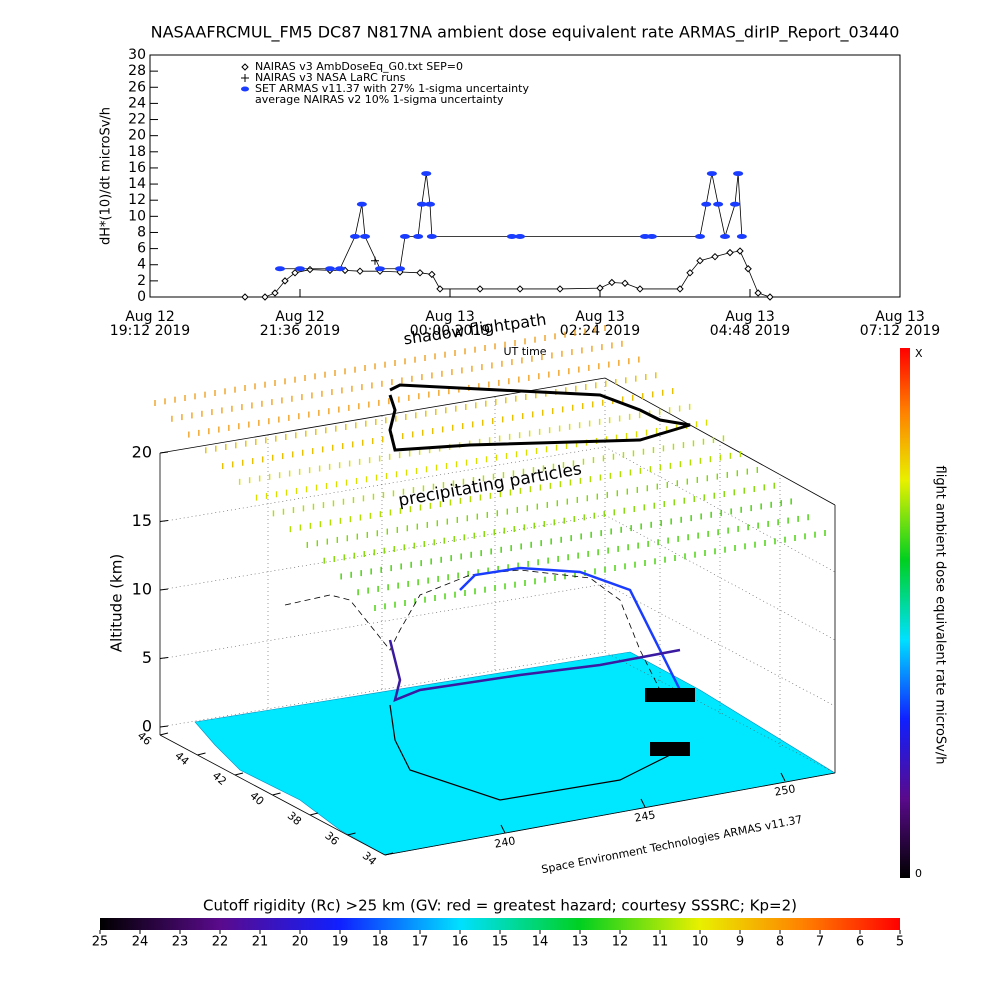 Image resolution: width=1000 pixels, height=1000 pixels. Describe the element at coordinates (141, 297) in the screenshot. I see `y-tick-label: 0` at that location.